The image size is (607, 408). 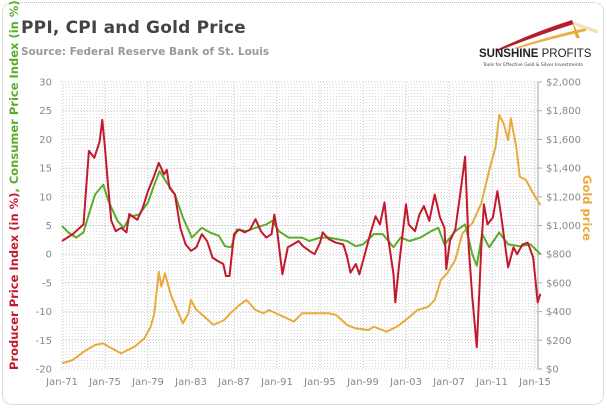 I want to click on ppi-axis-label: Producer Price Index (in %), so click(x=14, y=281).